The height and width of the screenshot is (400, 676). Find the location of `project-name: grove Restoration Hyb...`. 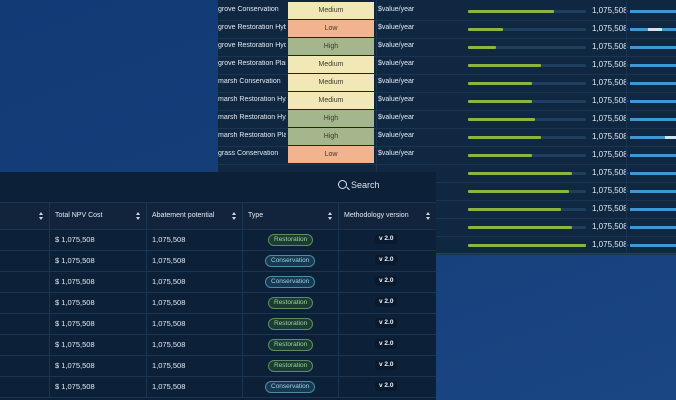

project-name: grove Restoration Hyb... is located at coordinates (252, 27).